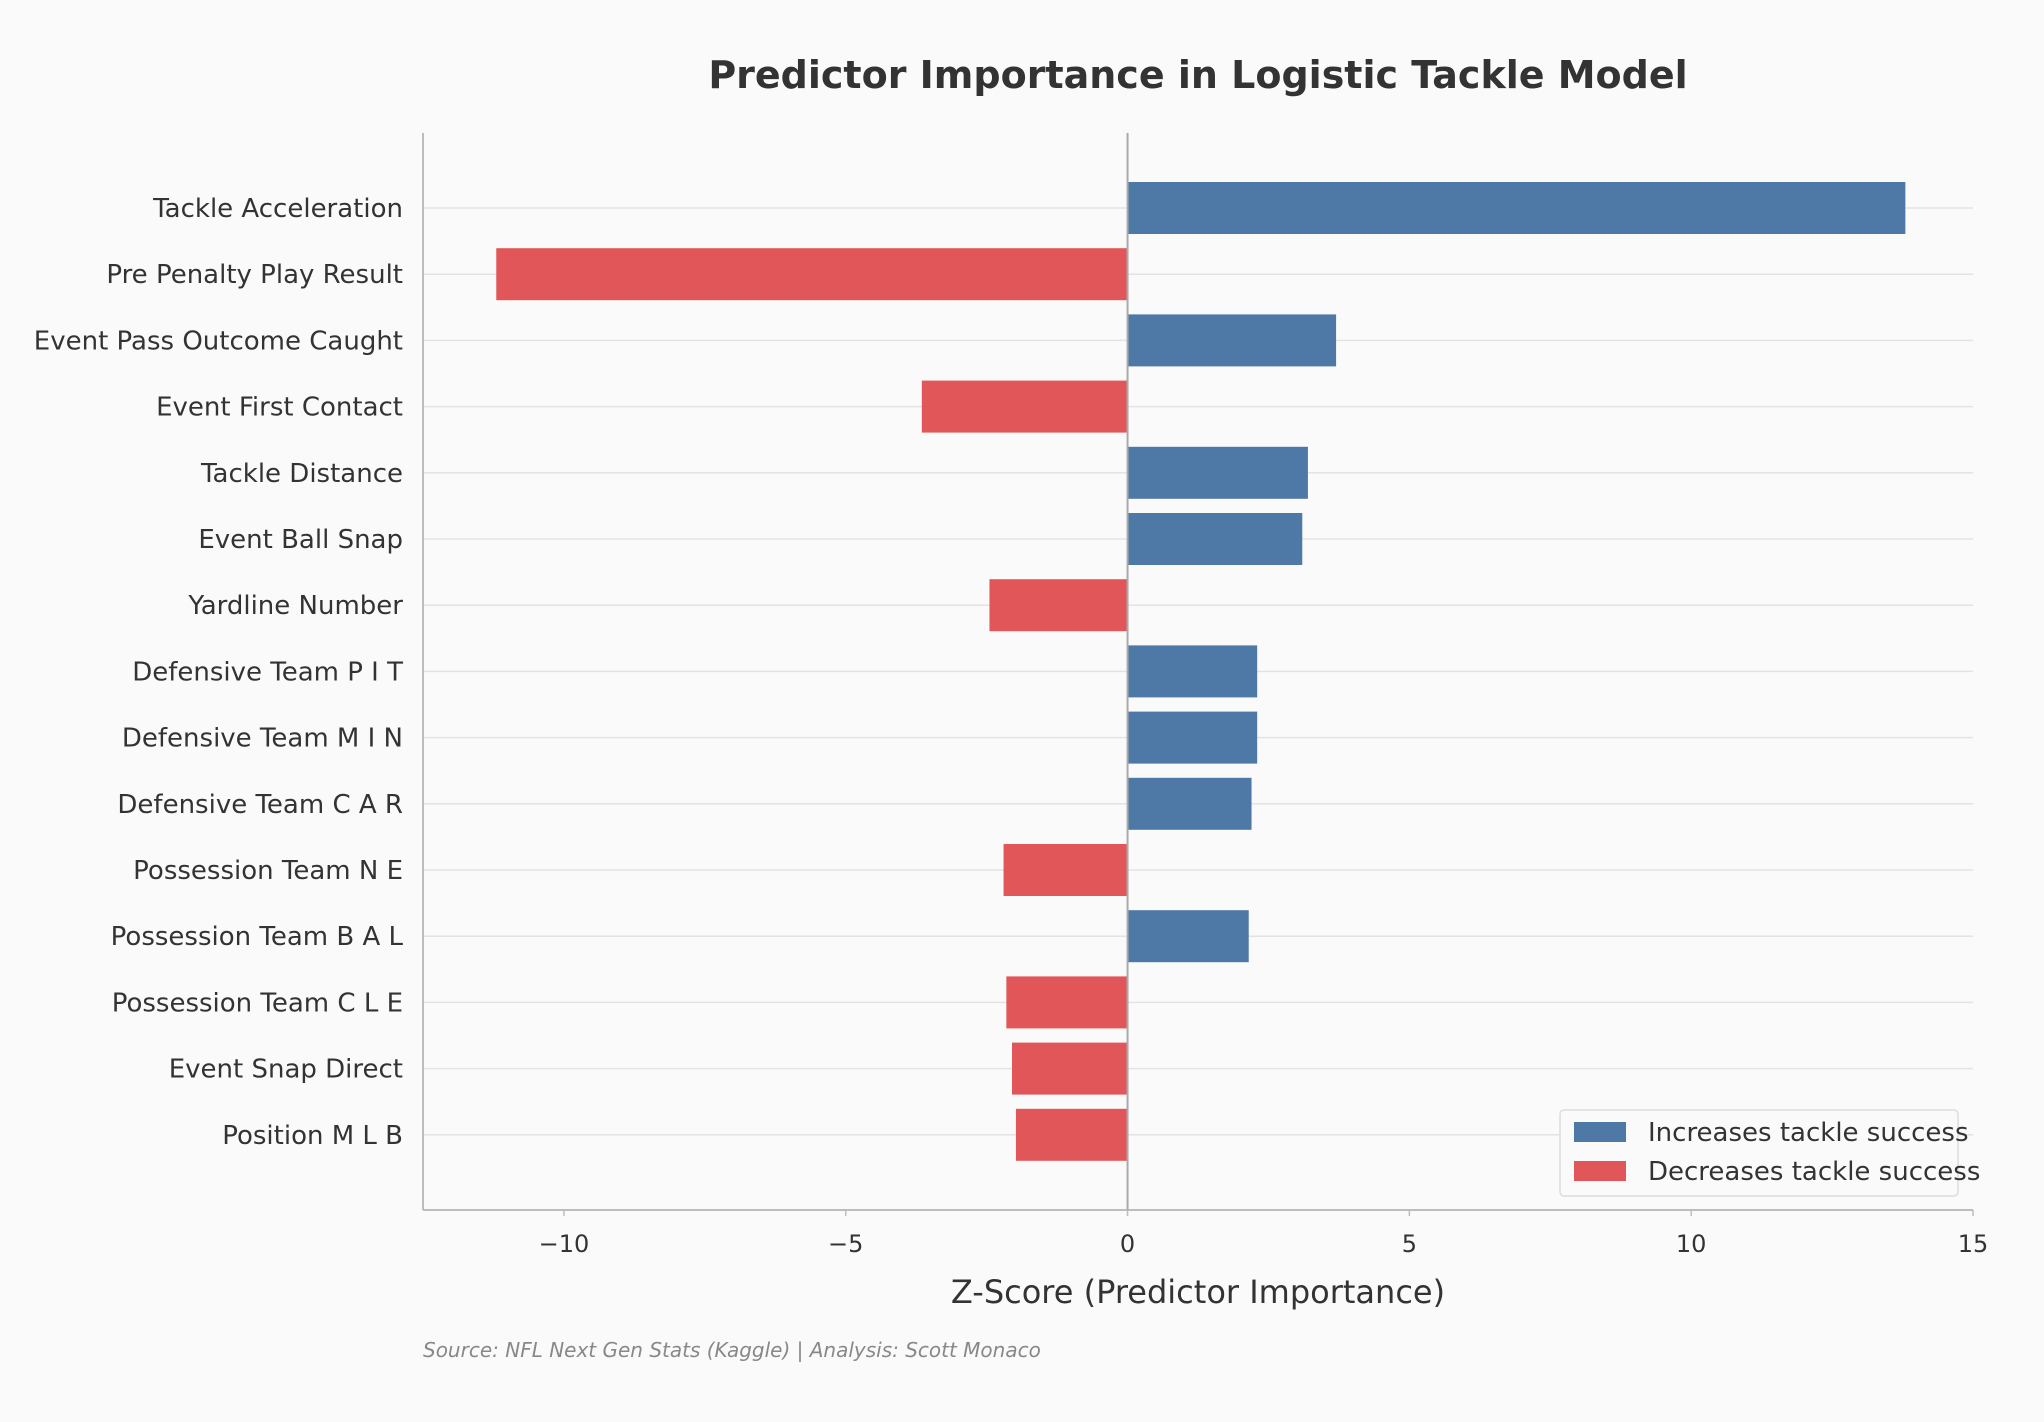  I want to click on category-label: Yardline Number, so click(295, 606).